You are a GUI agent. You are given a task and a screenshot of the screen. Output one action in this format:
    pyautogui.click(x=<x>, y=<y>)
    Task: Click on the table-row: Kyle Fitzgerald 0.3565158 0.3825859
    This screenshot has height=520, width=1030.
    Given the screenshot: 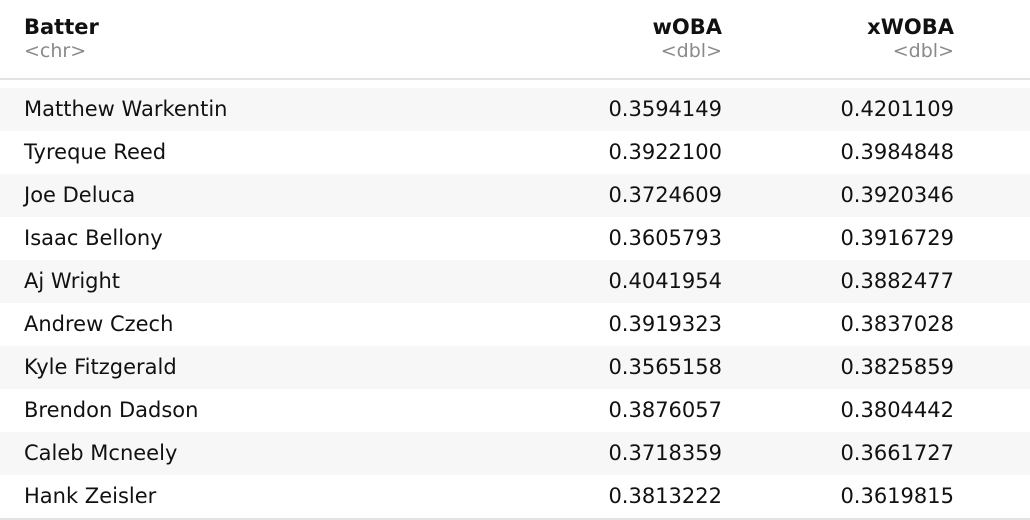 What is the action you would take?
    pyautogui.click(x=515, y=367)
    